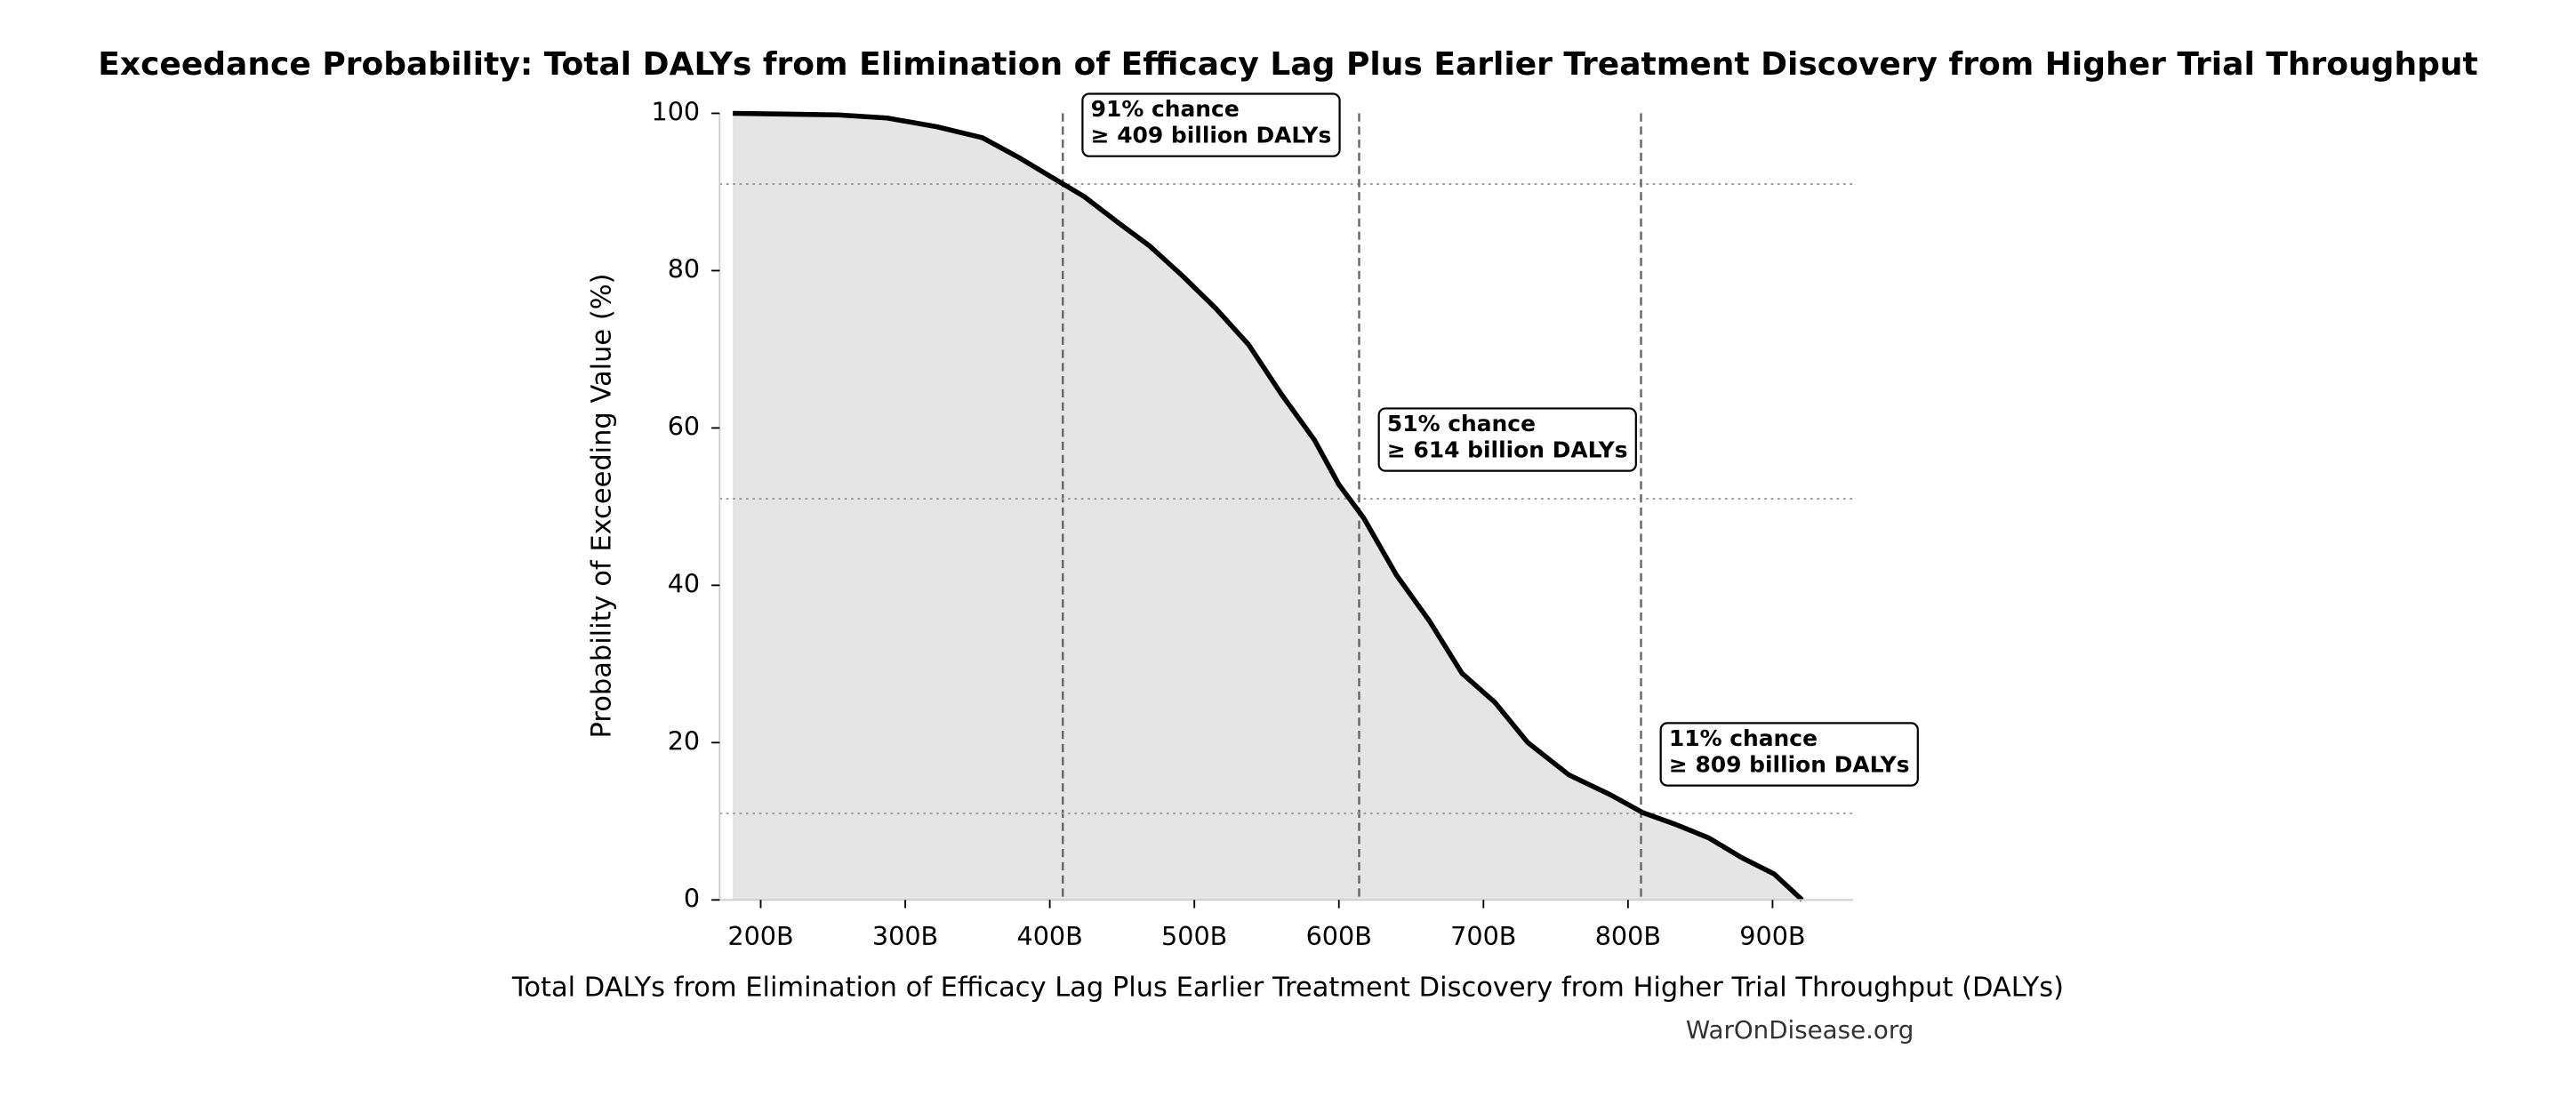  Describe the element at coordinates (1507, 449) in the screenshot. I see `annotation-text: ≥ 614 billion DALYs` at that location.